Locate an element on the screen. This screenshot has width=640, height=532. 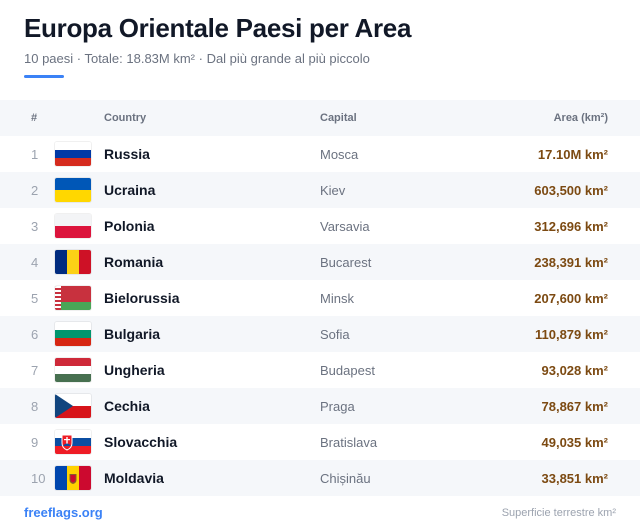
row-area: 603,500 km² is located at coordinates (571, 190).